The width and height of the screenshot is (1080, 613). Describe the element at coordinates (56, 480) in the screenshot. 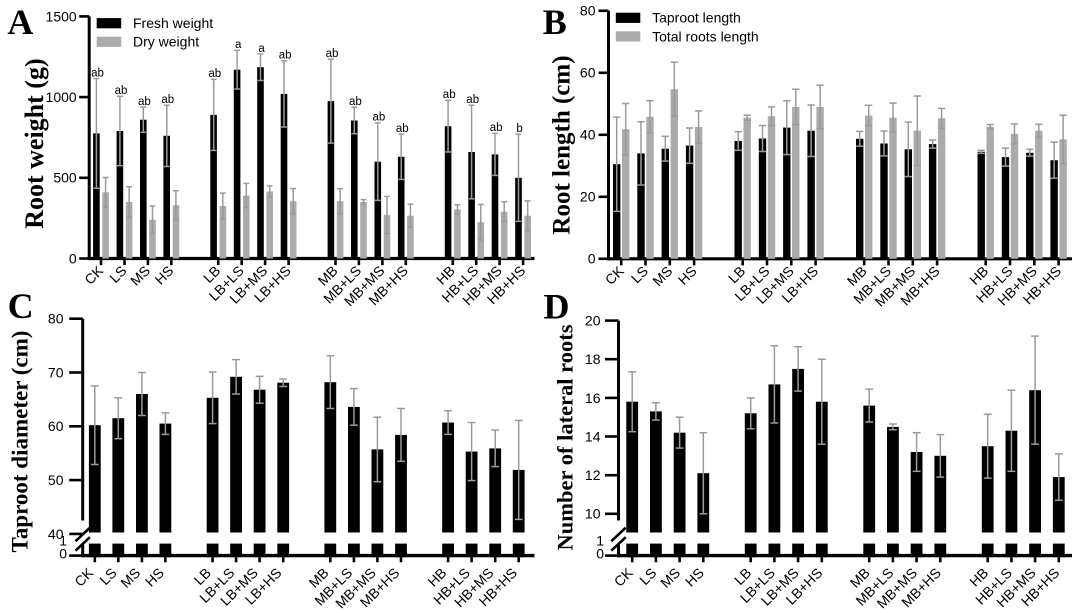

I see `svg-text: 50` at that location.